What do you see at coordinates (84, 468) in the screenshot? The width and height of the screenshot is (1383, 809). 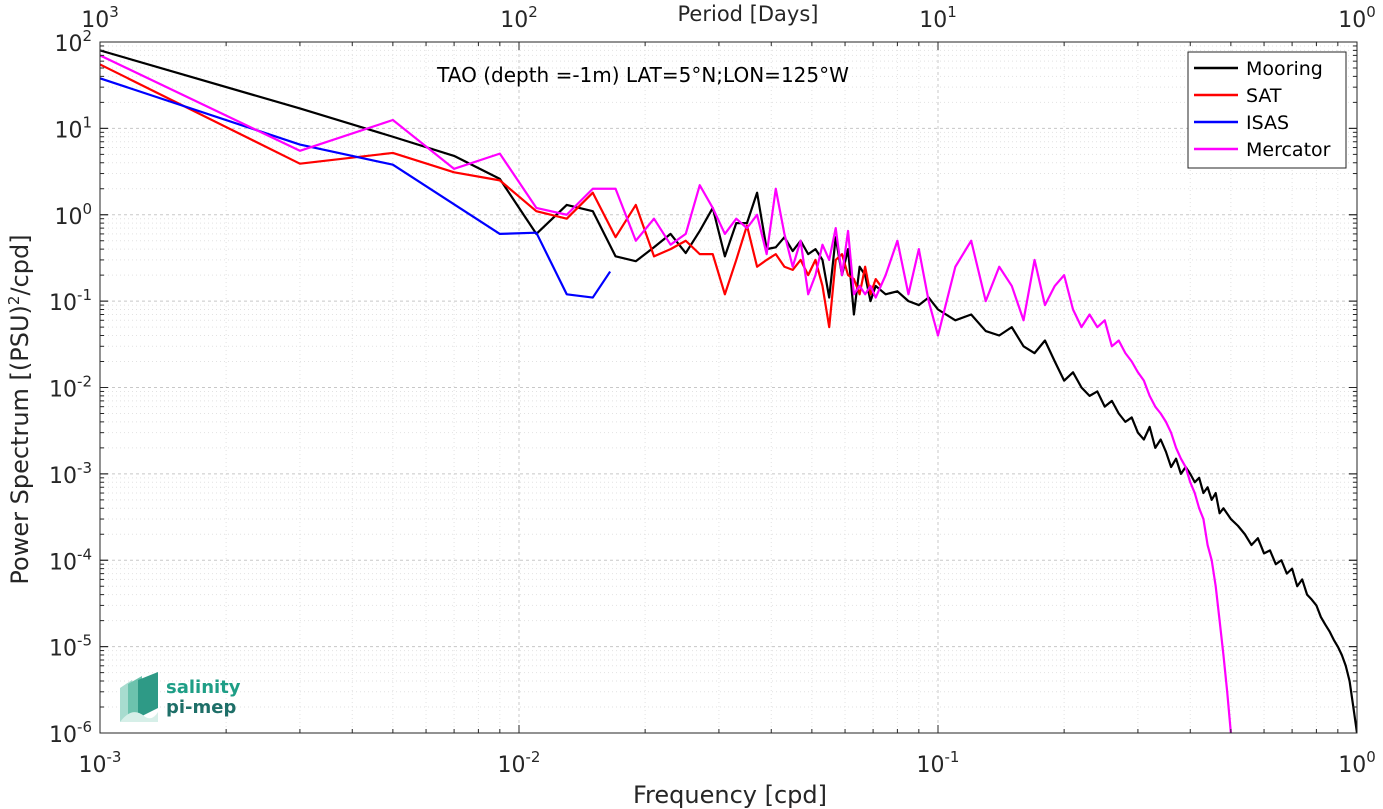 I see `y-tick-label-exponent: -3` at bounding box center [84, 468].